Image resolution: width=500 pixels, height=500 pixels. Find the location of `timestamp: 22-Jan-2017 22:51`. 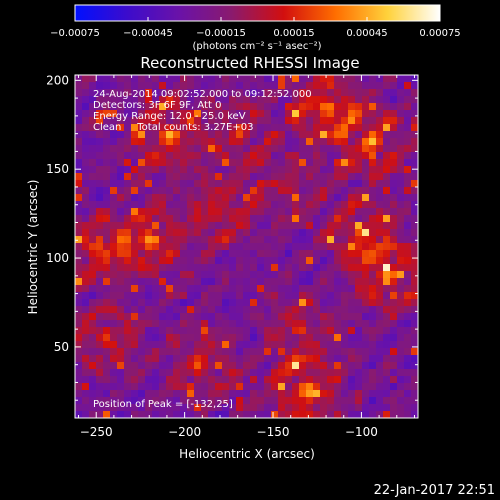

timestamp: 22-Jan-2017 22:51 is located at coordinates (434, 490).